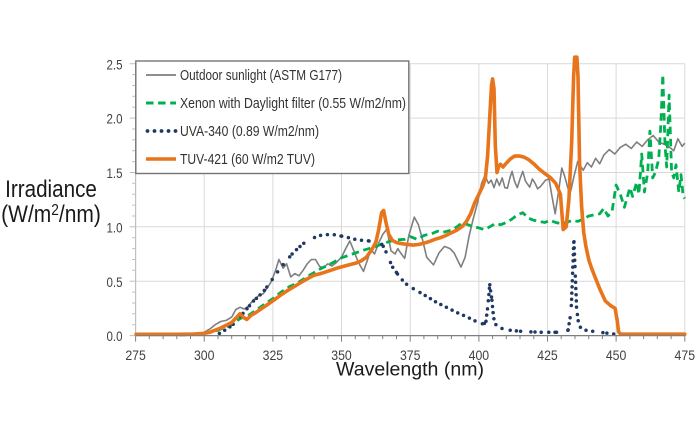  Describe the element at coordinates (247, 160) in the screenshot. I see `svg-text: TUV-421 (60 W/m2 TUV)` at that location.